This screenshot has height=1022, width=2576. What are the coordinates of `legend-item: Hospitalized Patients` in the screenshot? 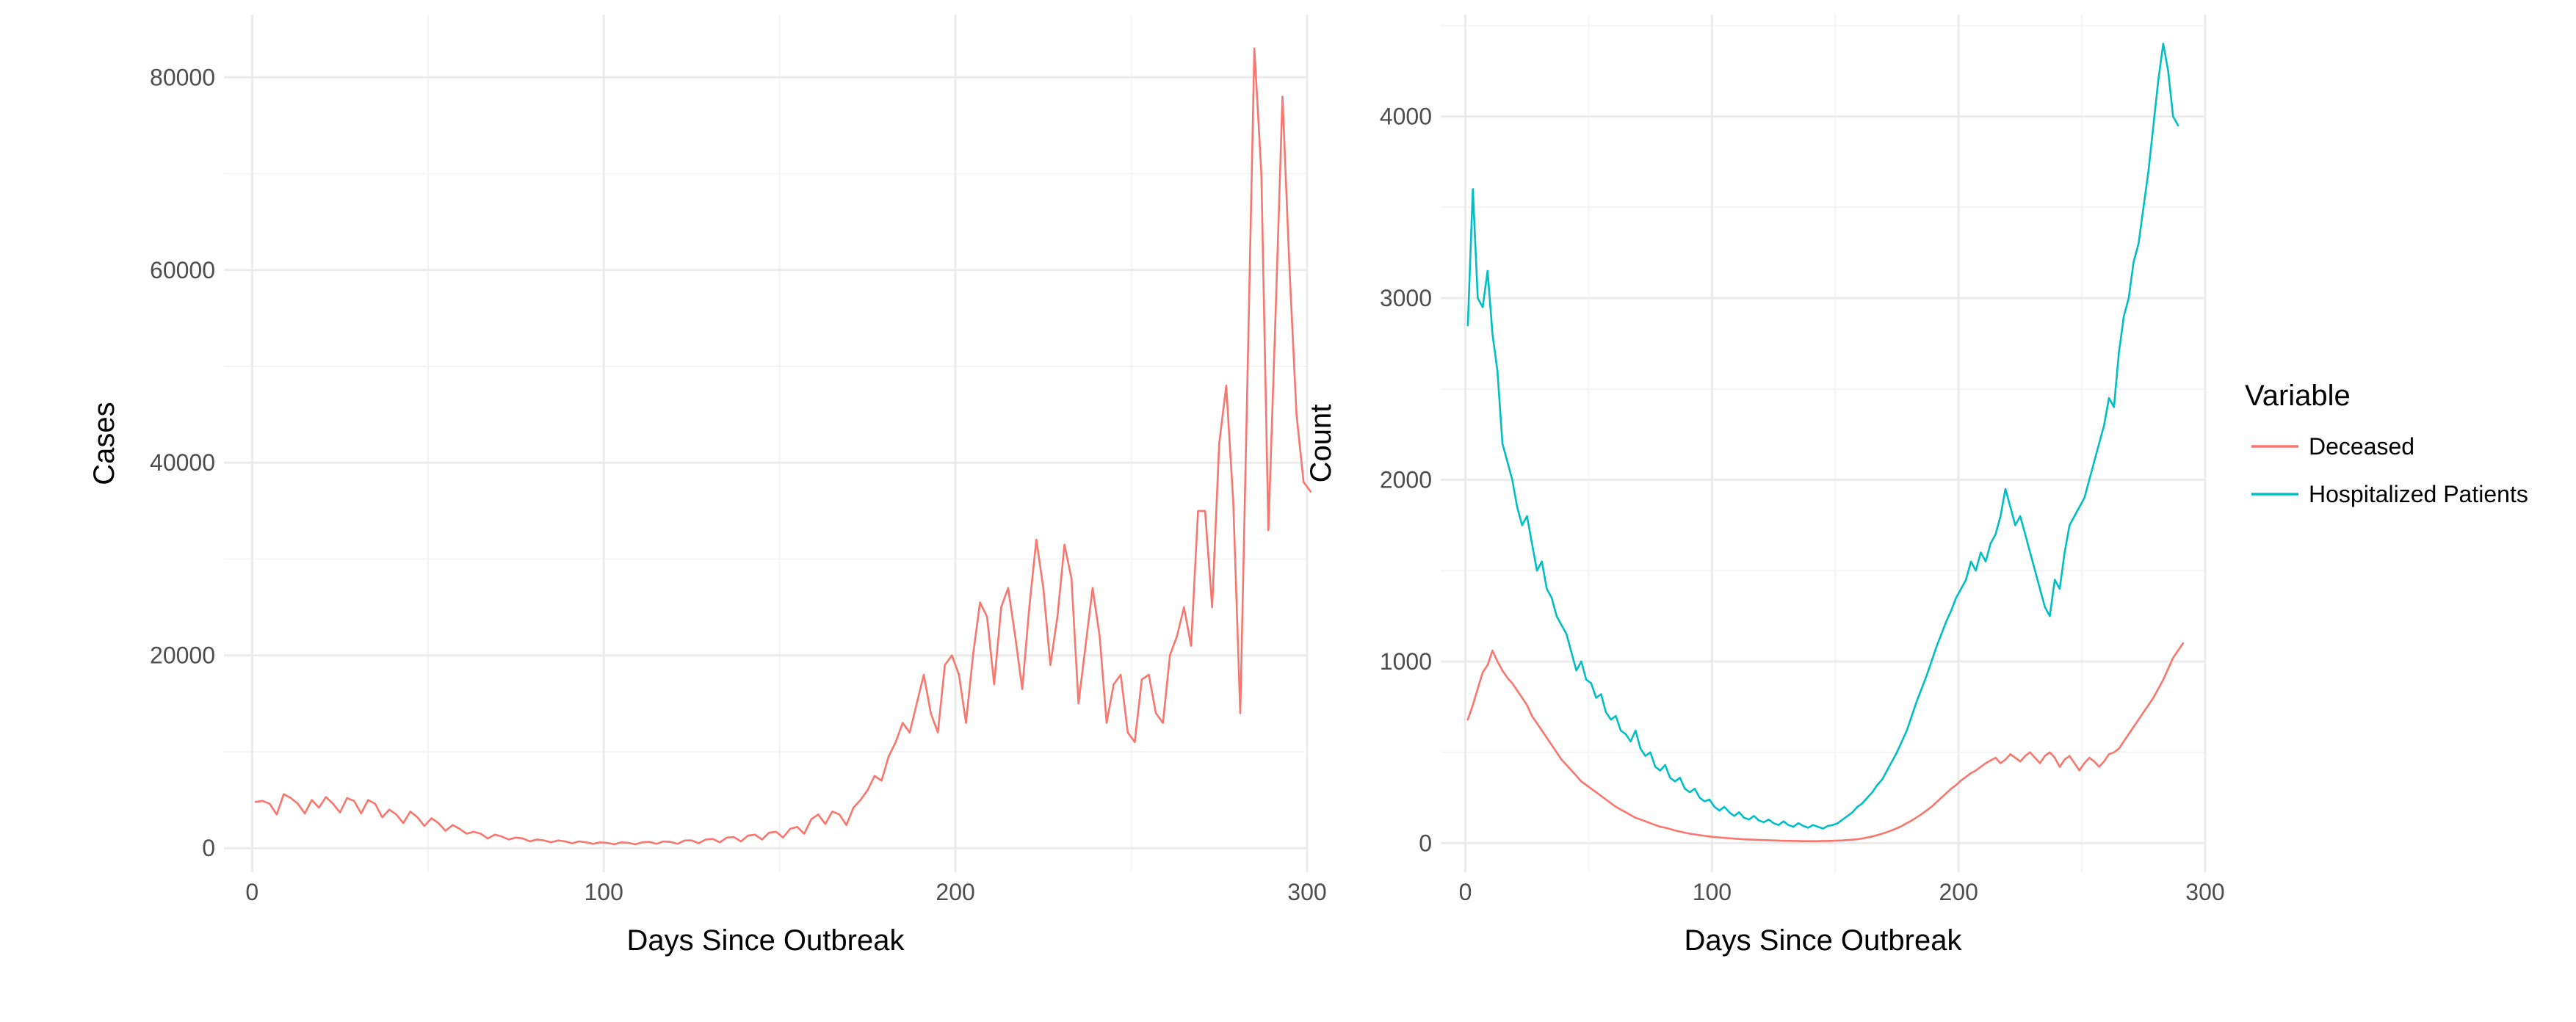 It's located at (2389, 494).